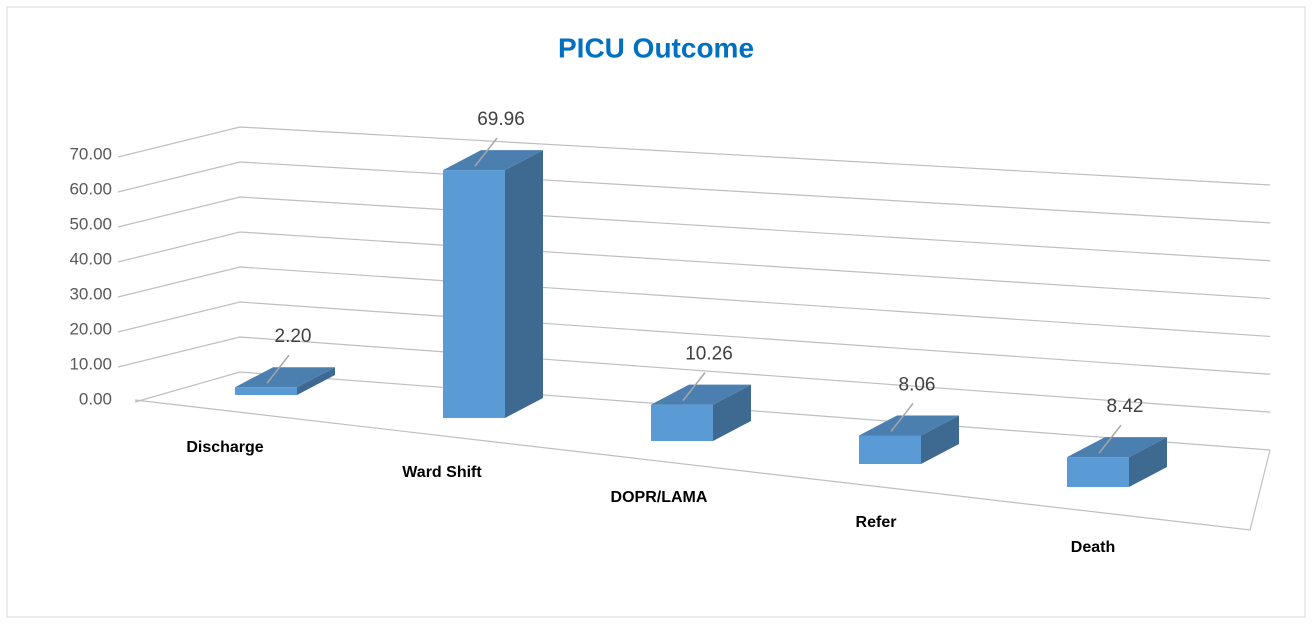 The image size is (1313, 625). What do you see at coordinates (90, 153) in the screenshot?
I see `y-tick-label: 70.00` at bounding box center [90, 153].